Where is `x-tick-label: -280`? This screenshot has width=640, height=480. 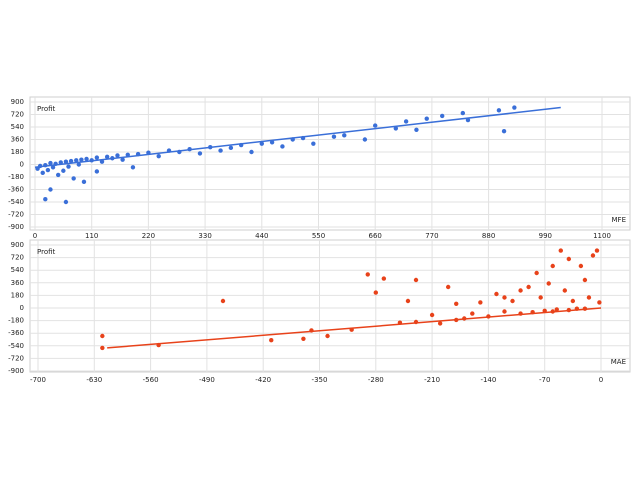
x-tick-label: -280 is located at coordinates (376, 380).